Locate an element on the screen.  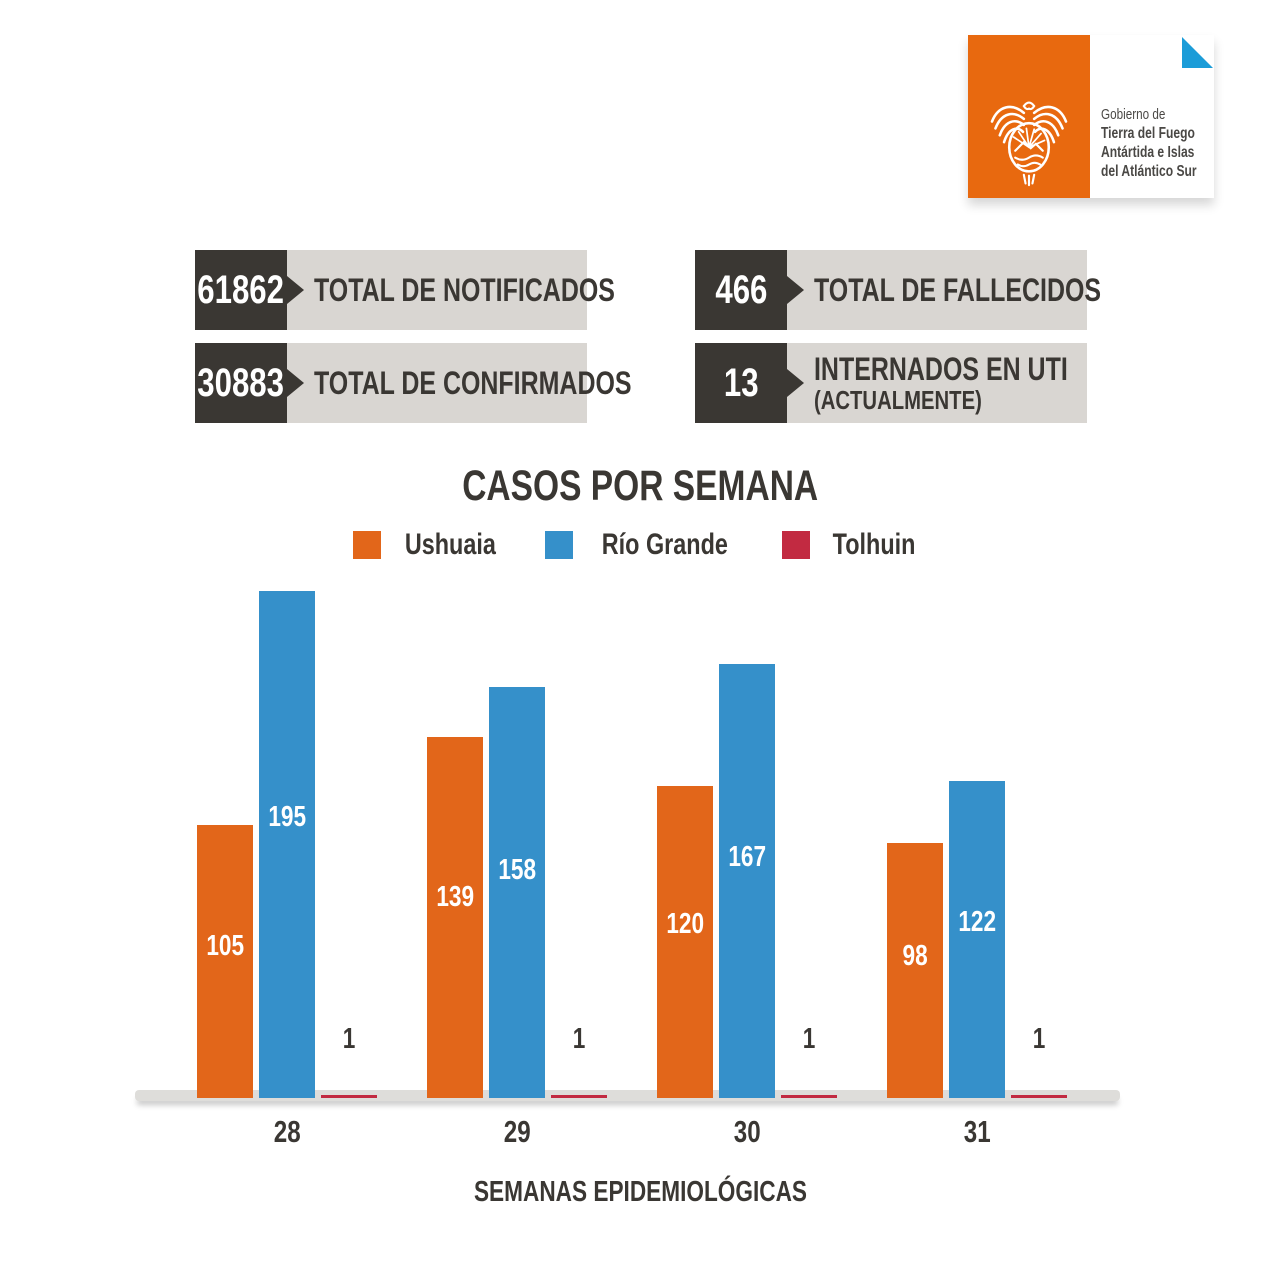
x-tick-week-28: 28 is located at coordinates (287, 1131).